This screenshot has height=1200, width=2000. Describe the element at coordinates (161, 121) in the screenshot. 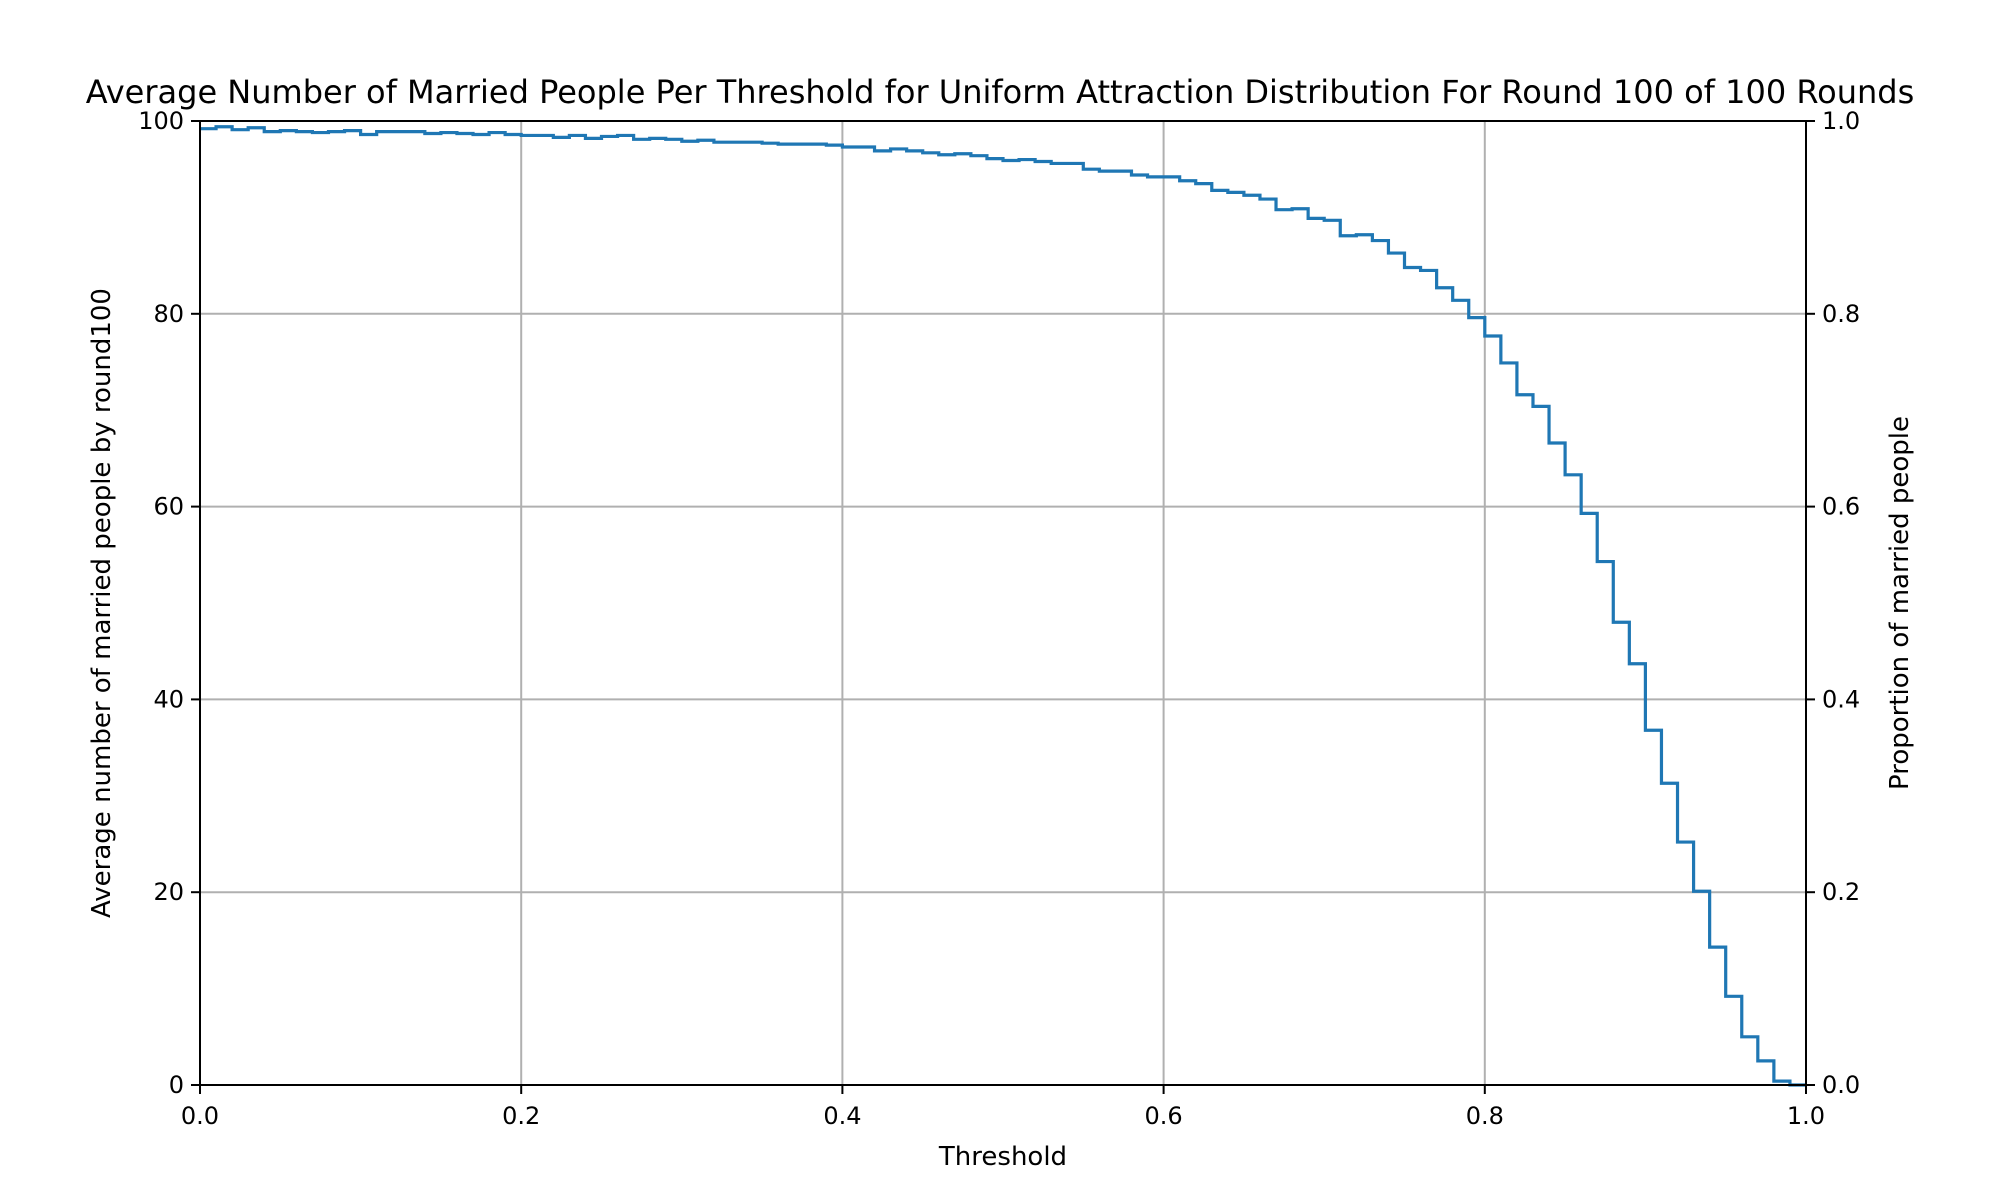

I see `y-tick-label: 100` at that location.